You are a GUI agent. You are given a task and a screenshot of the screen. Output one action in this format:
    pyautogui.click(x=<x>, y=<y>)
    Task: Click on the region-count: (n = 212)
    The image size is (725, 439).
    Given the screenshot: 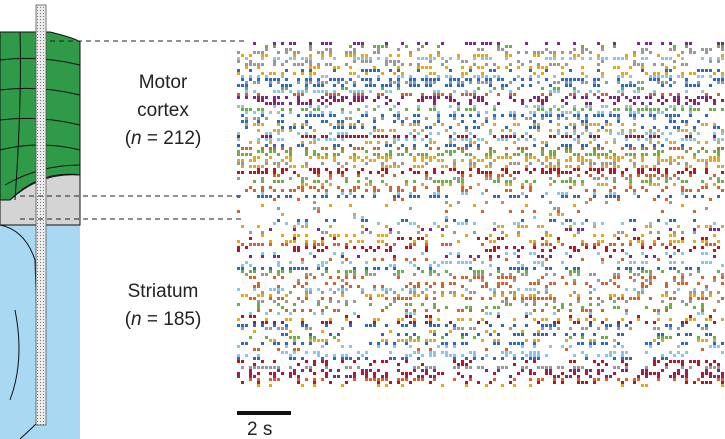 What is the action you would take?
    pyautogui.click(x=163, y=138)
    